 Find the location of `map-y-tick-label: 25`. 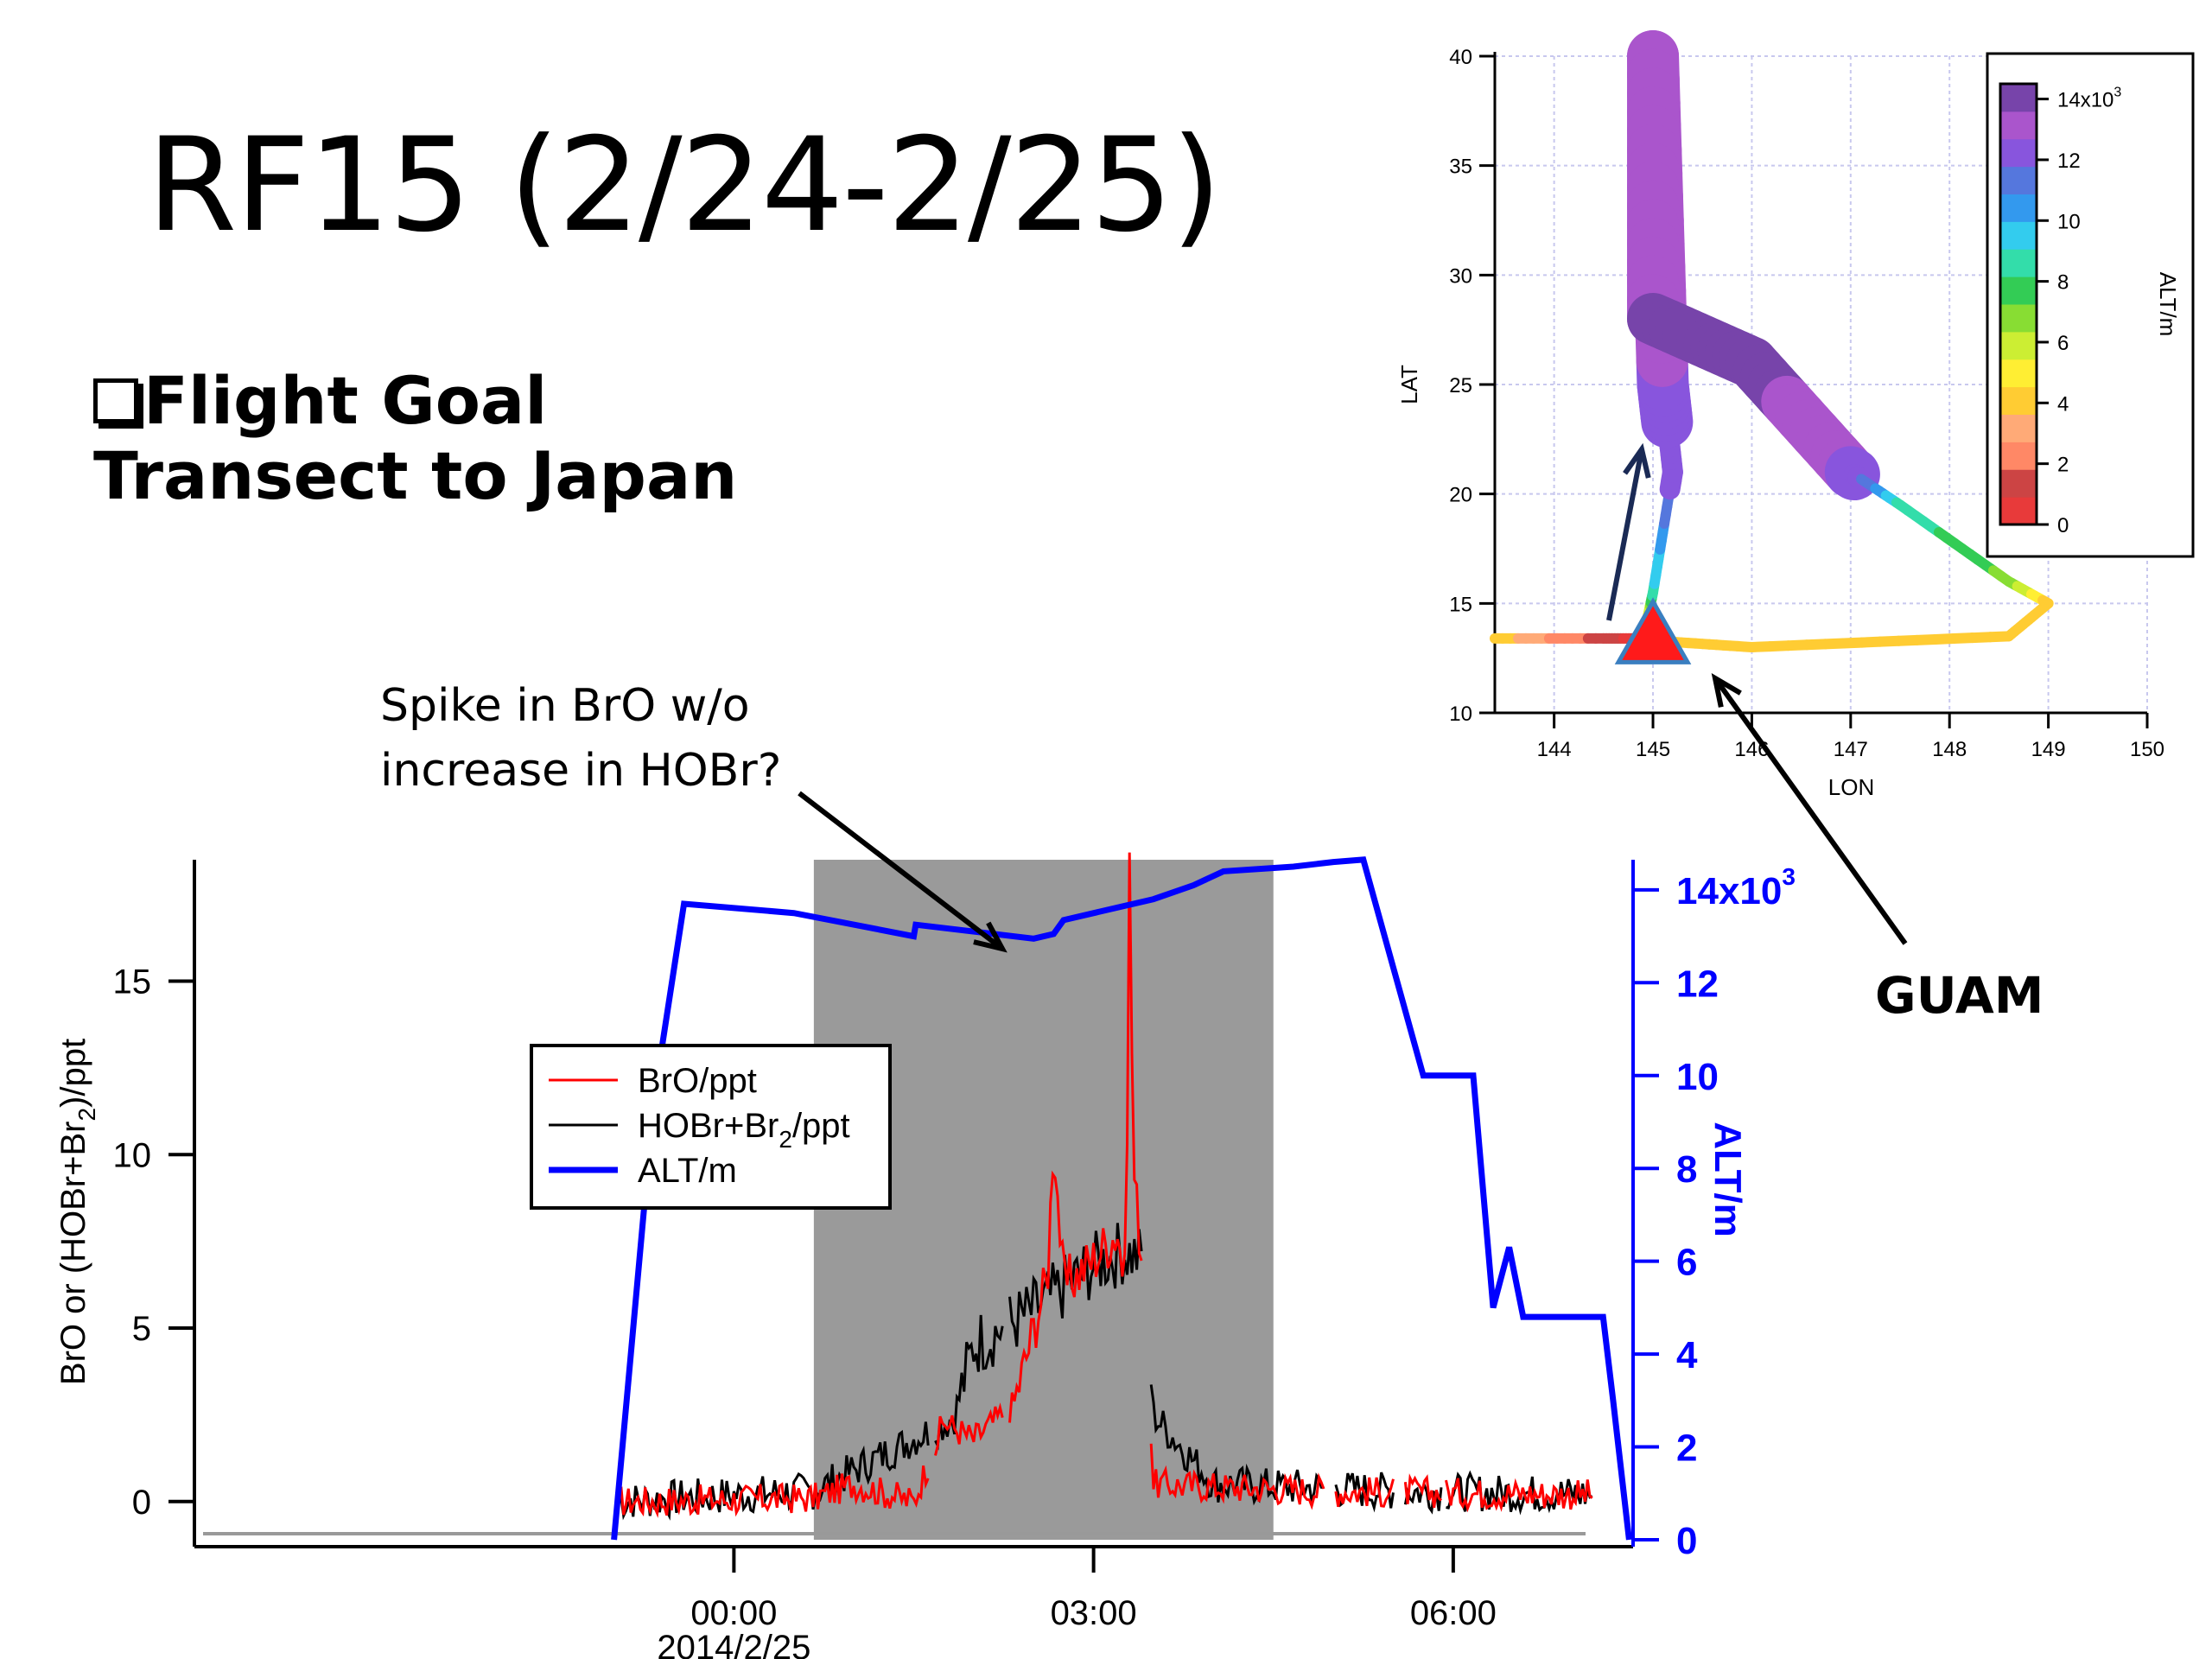

map-y-tick-label: 25 is located at coordinates (1460, 385).